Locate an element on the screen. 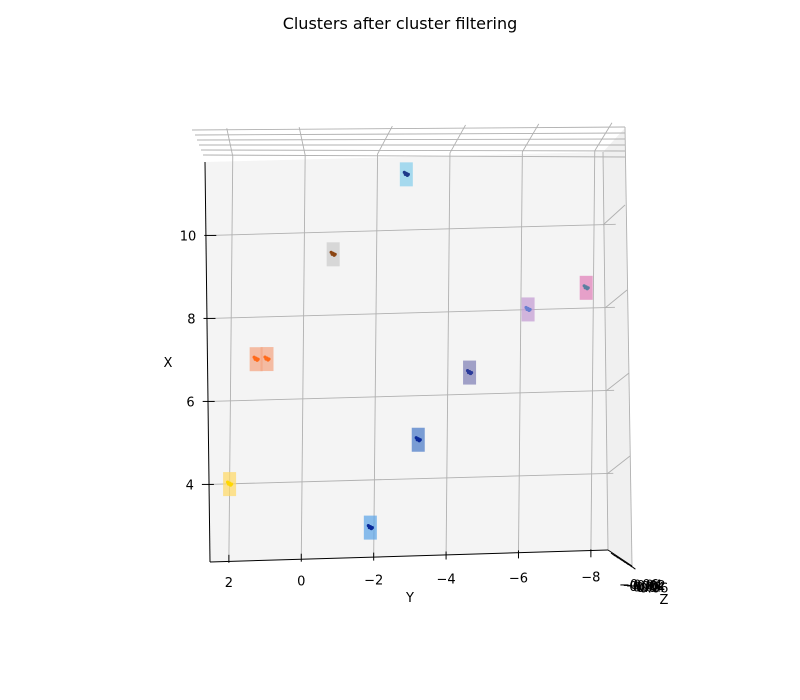 This screenshot has height=700, width=800. z-tick-label: 0.00 is located at coordinates (643, 587).